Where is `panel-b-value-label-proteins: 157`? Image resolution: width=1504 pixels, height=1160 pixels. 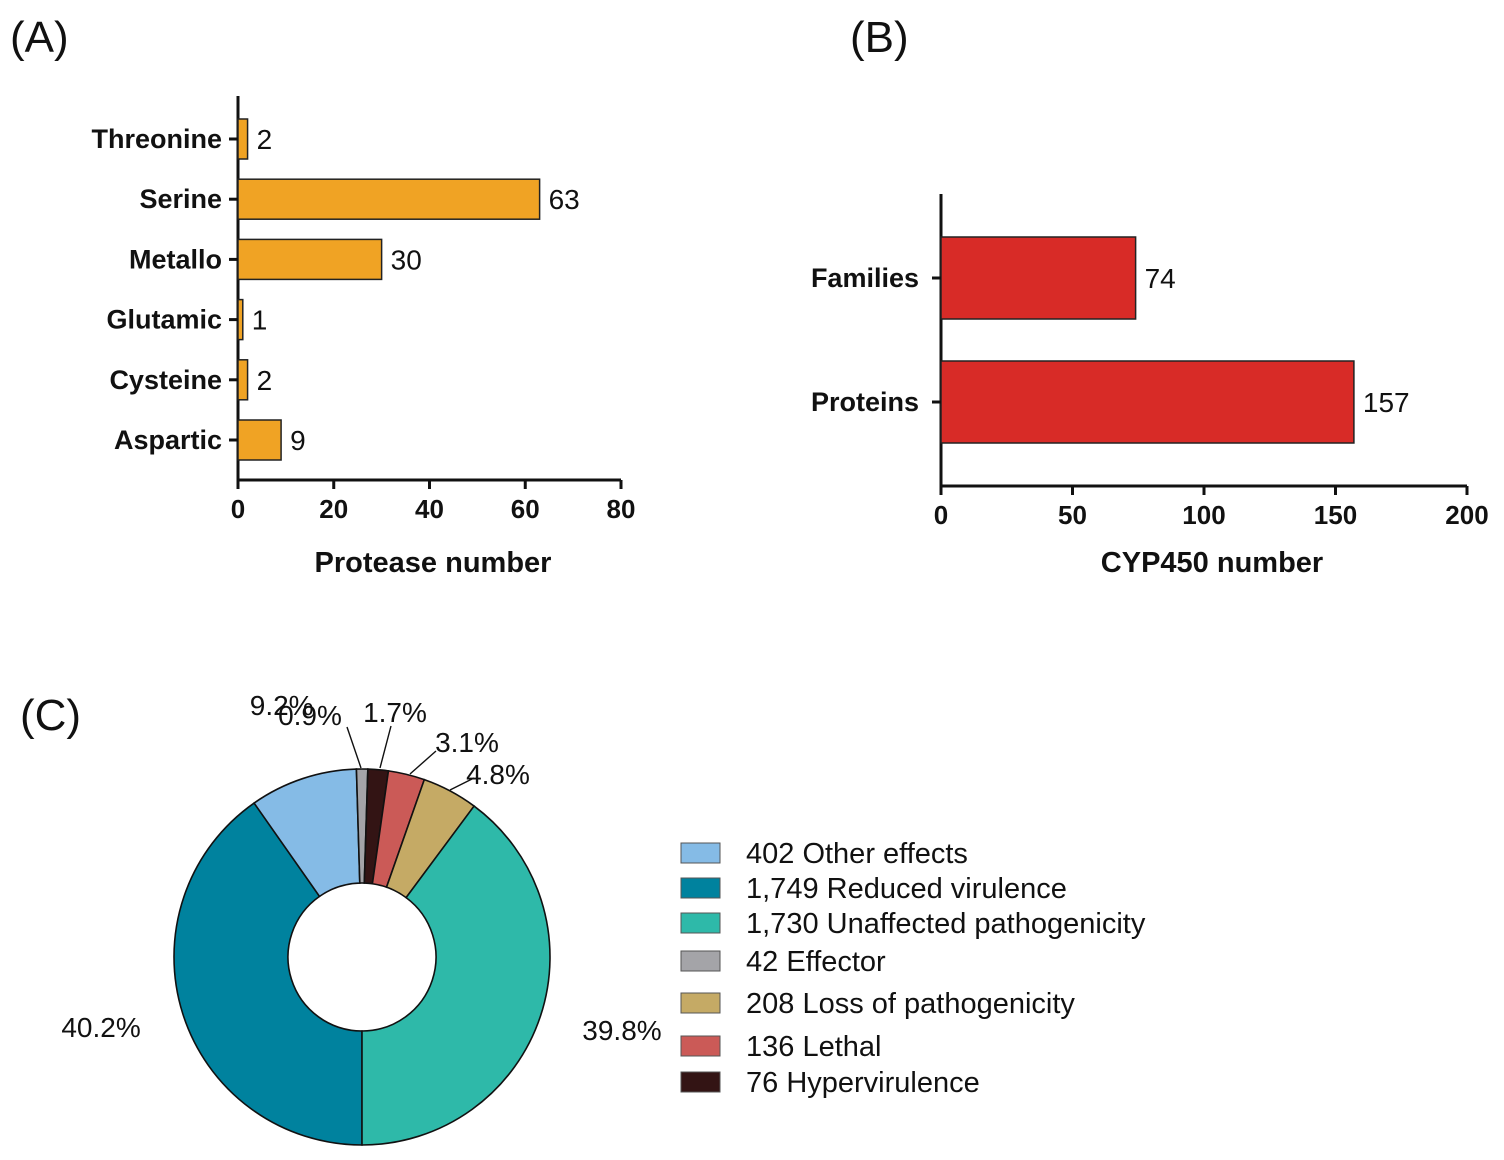 panel-b-value-label-proteins: 157 is located at coordinates (1386, 402).